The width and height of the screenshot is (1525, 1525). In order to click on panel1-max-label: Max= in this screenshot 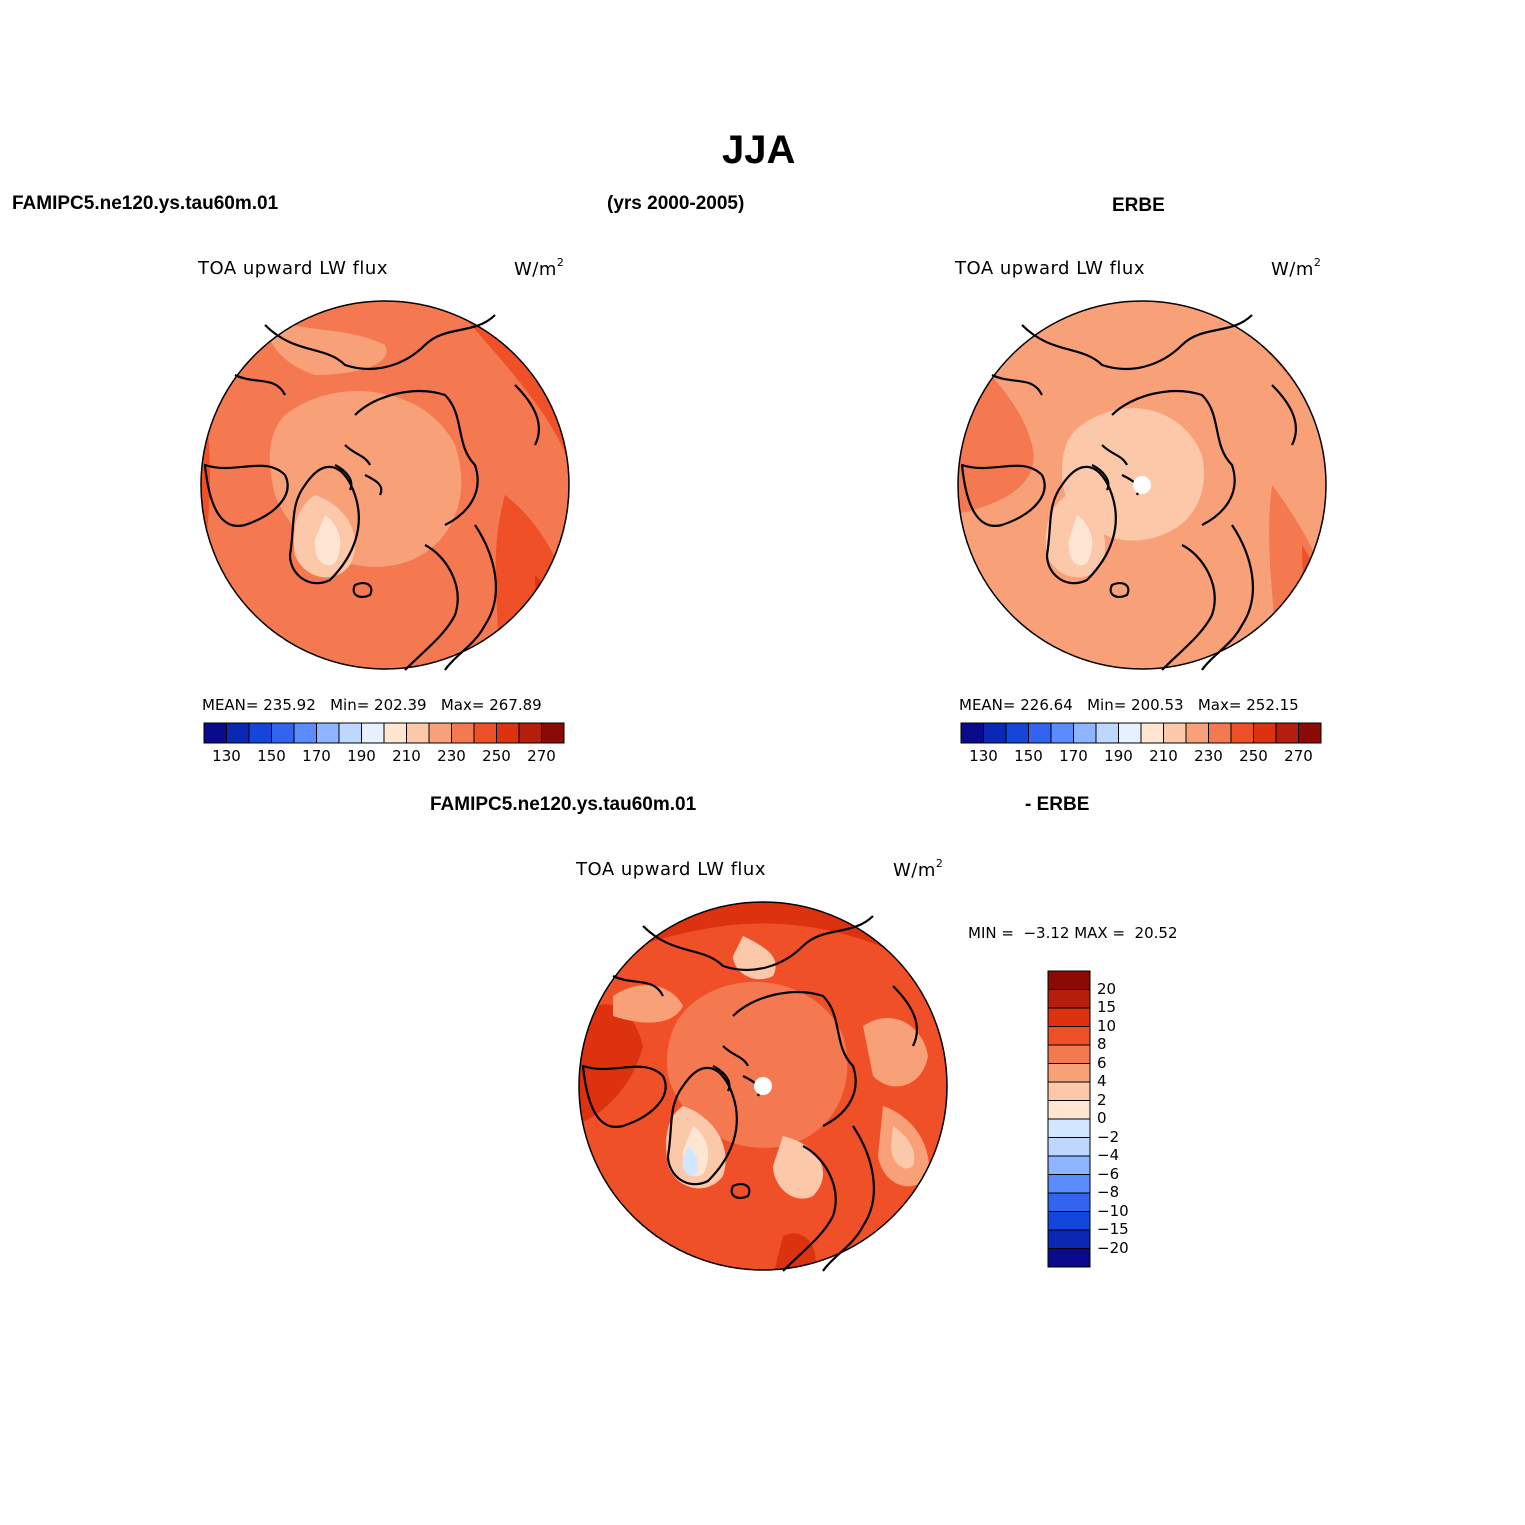, I will do `click(462, 705)`.